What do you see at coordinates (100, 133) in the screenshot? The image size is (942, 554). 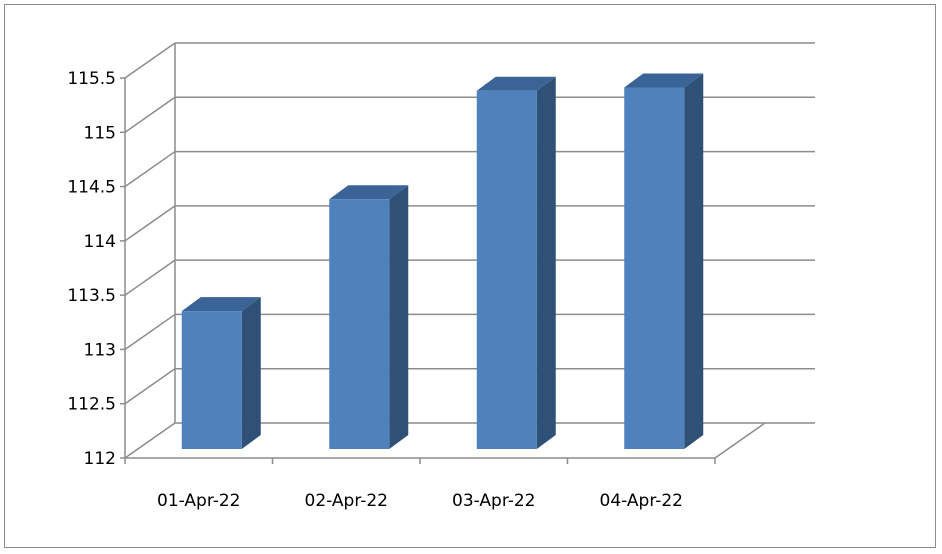 I see `y-tick-label: 115` at bounding box center [100, 133].